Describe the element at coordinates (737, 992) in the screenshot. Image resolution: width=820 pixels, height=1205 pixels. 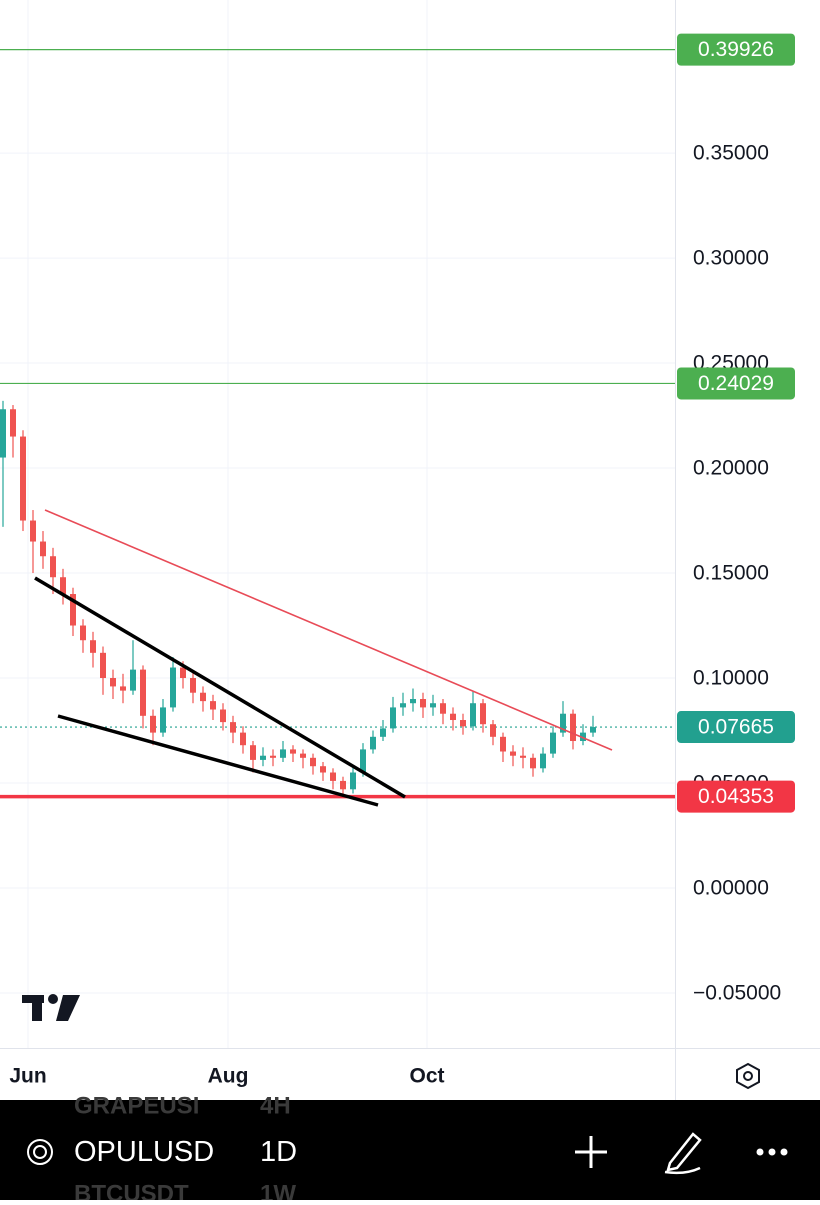
I see `y-tick-label: −0.05000` at that location.